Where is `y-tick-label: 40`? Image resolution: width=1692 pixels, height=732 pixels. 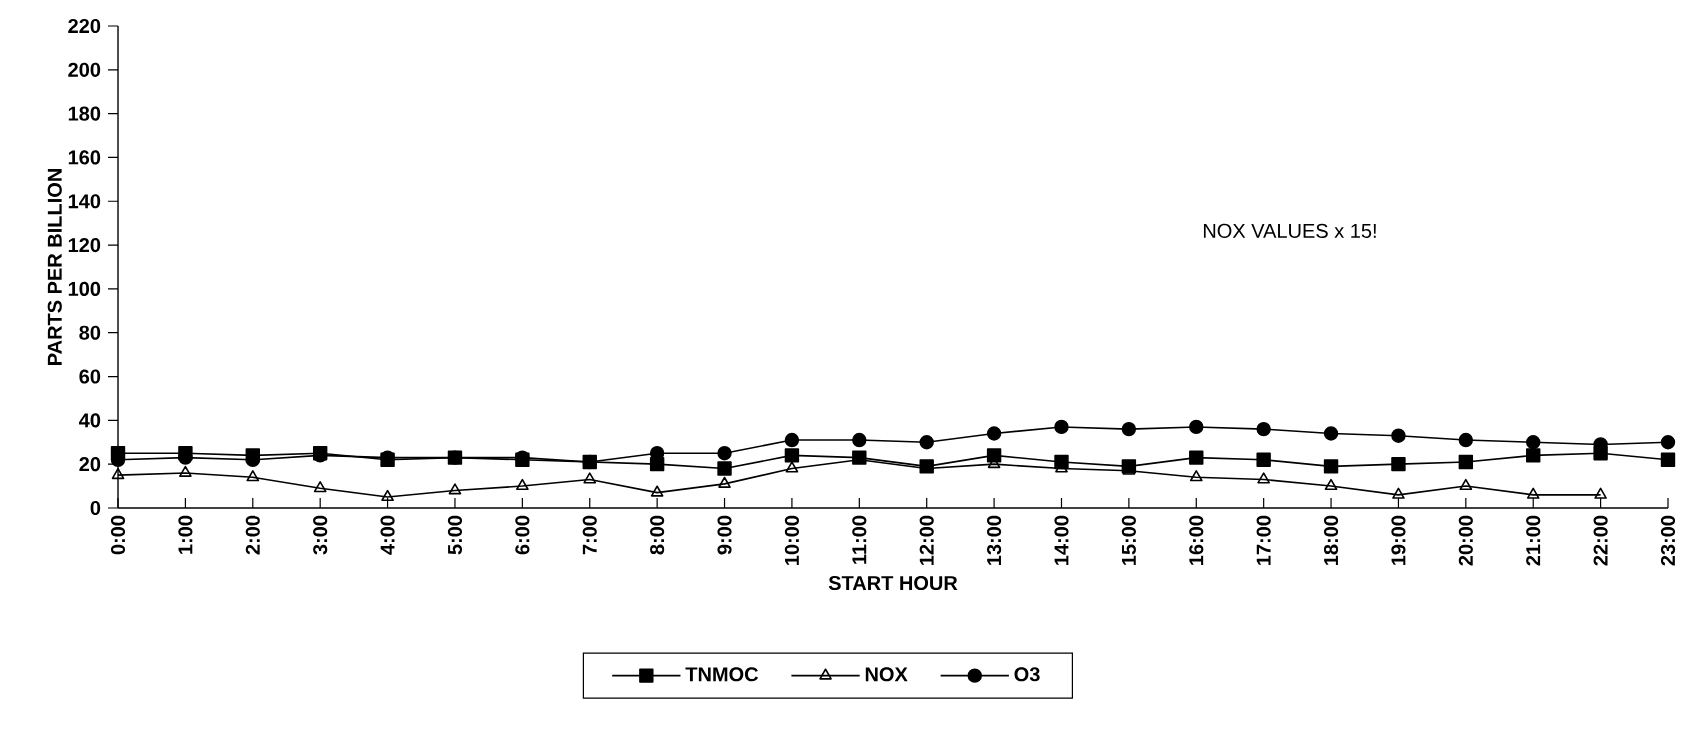 y-tick-label: 40 is located at coordinates (90, 420).